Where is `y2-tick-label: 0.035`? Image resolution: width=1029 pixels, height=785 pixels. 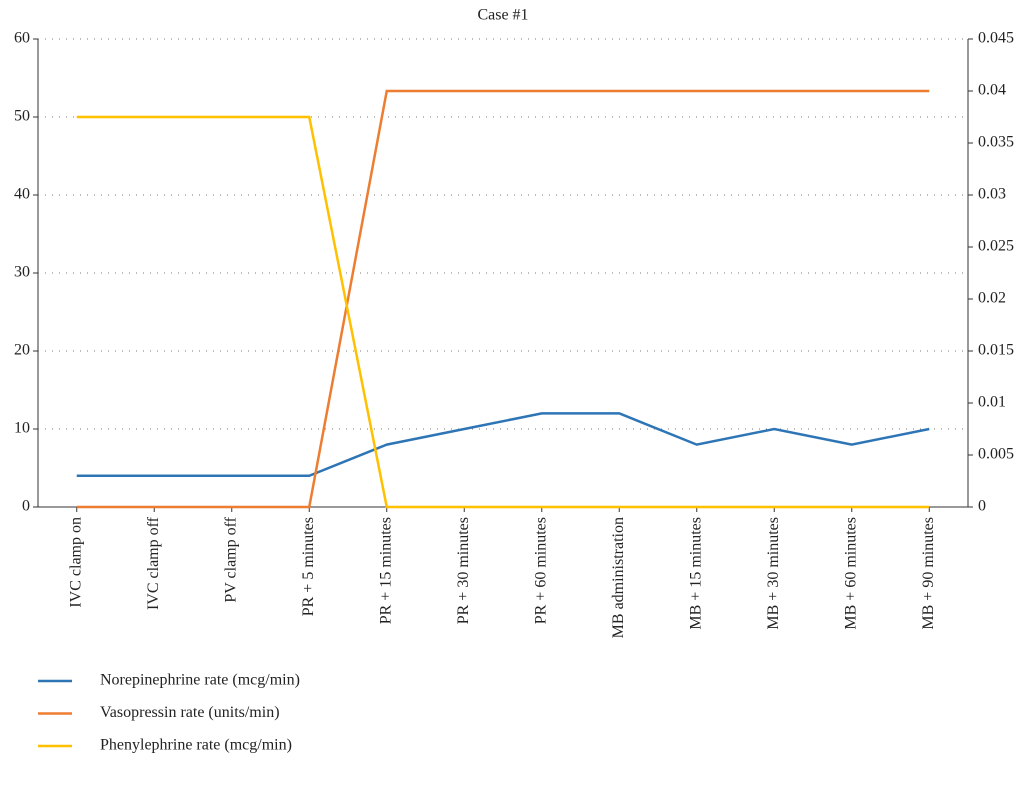 y2-tick-label: 0.035 is located at coordinates (996, 142).